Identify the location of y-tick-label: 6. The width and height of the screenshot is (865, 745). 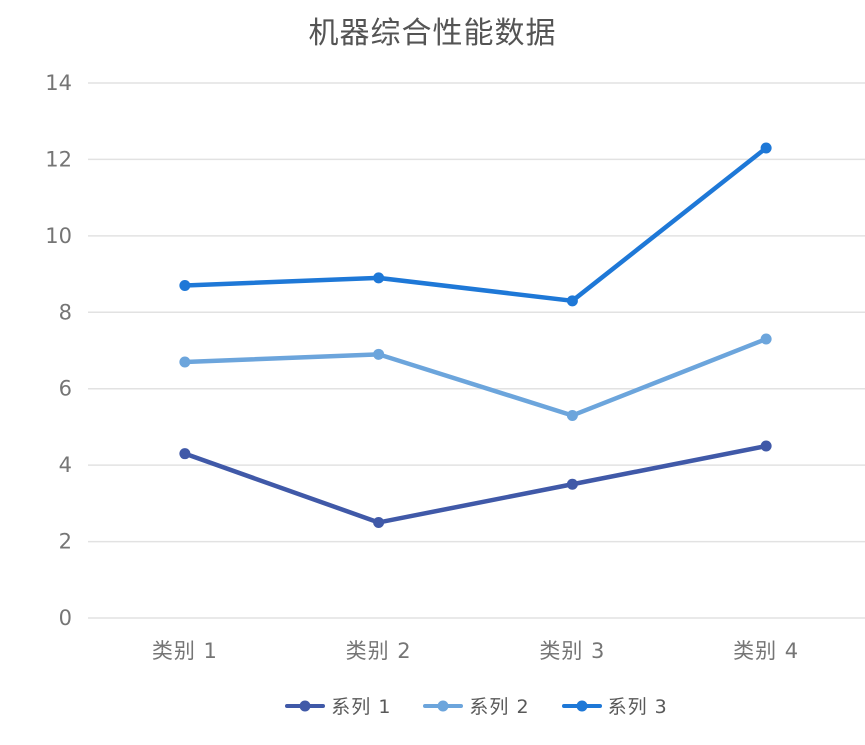
(65, 389).